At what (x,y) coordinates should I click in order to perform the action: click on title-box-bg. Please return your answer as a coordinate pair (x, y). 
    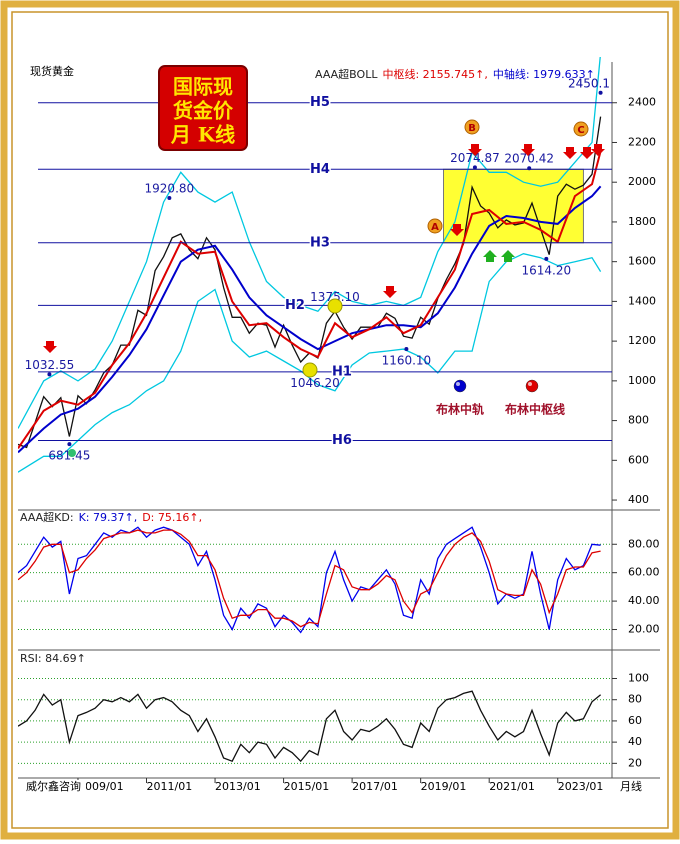
    Looking at the image, I should click on (203, 108).